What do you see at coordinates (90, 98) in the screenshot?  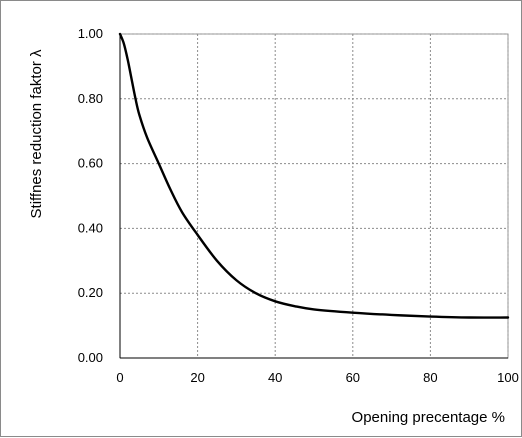 I see `y-tick-label: 0.80` at bounding box center [90, 98].